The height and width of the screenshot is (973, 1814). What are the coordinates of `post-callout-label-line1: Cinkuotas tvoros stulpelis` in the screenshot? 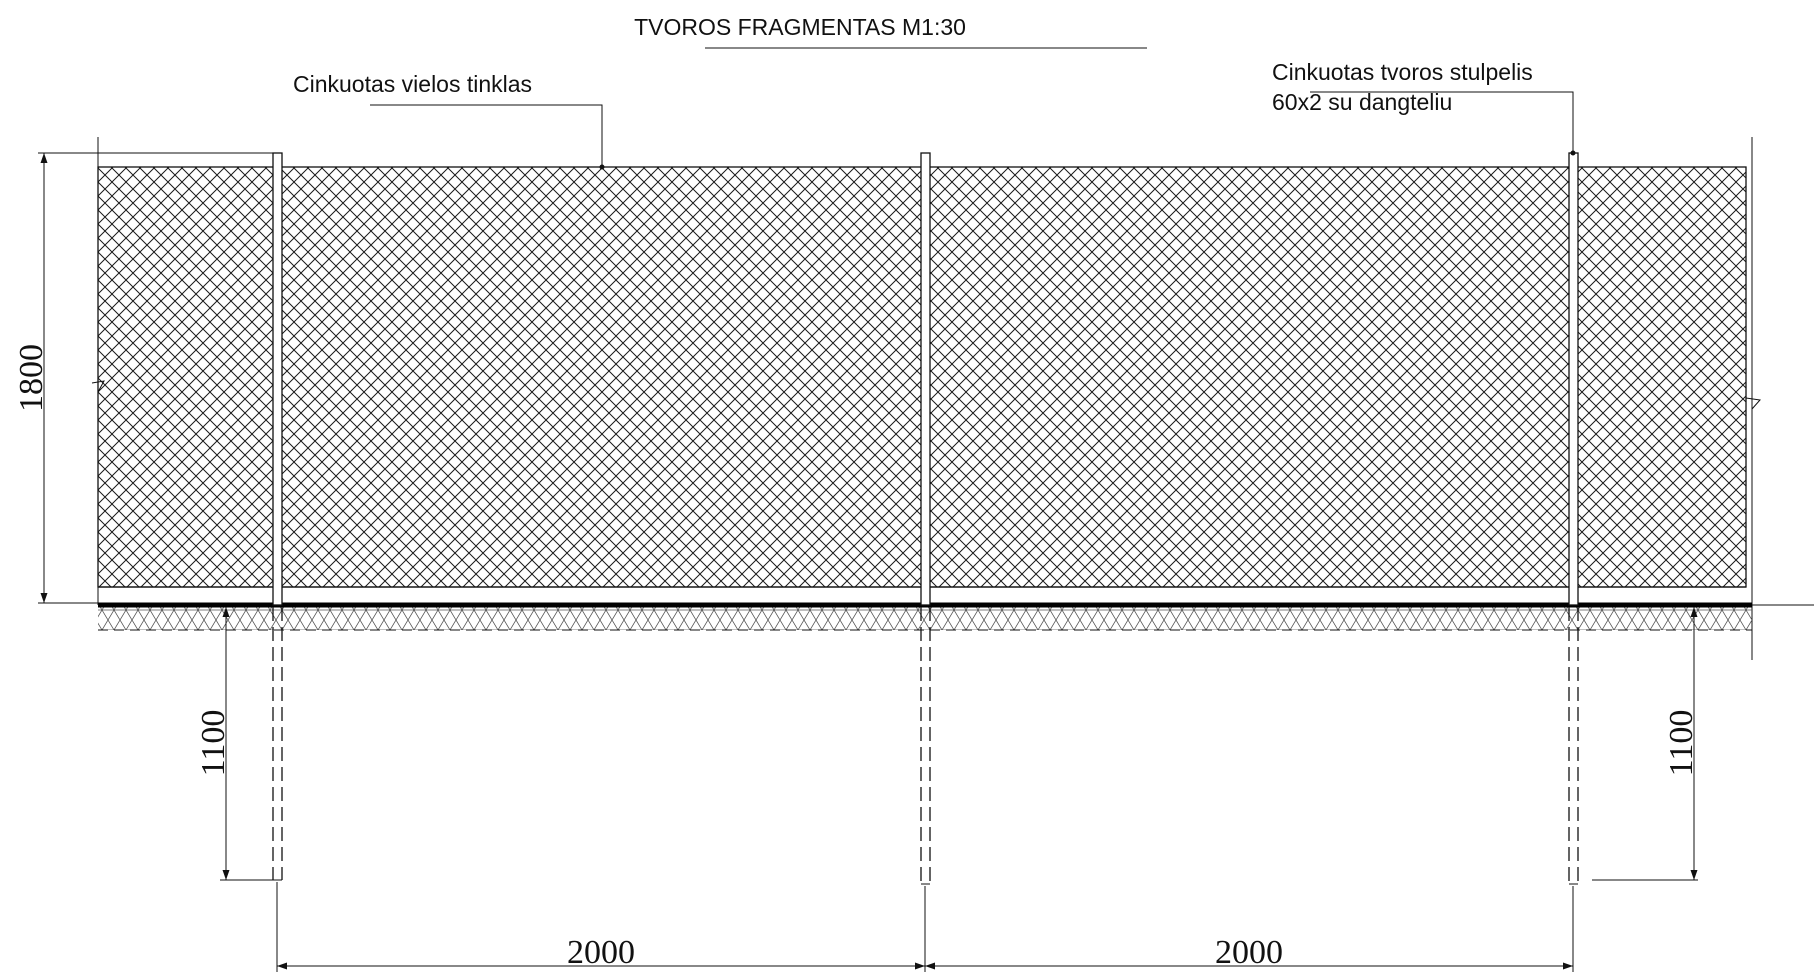 It's located at (1402, 72).